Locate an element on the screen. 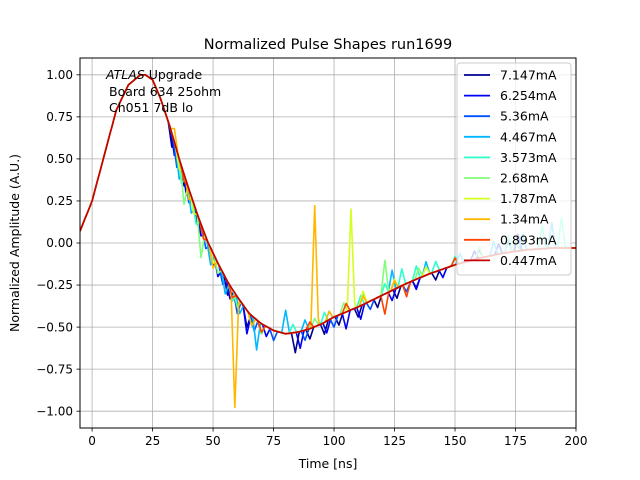  x-tick-label: 125 is located at coordinates (394, 441).